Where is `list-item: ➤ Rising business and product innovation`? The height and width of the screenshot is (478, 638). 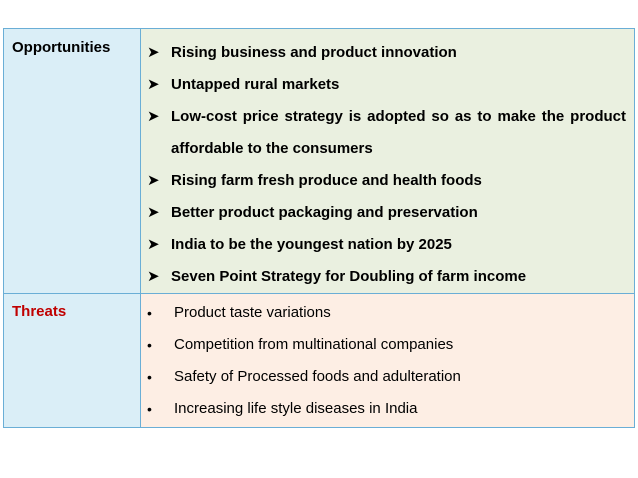 list-item: ➤ Rising business and product innovation is located at coordinates (383, 53).